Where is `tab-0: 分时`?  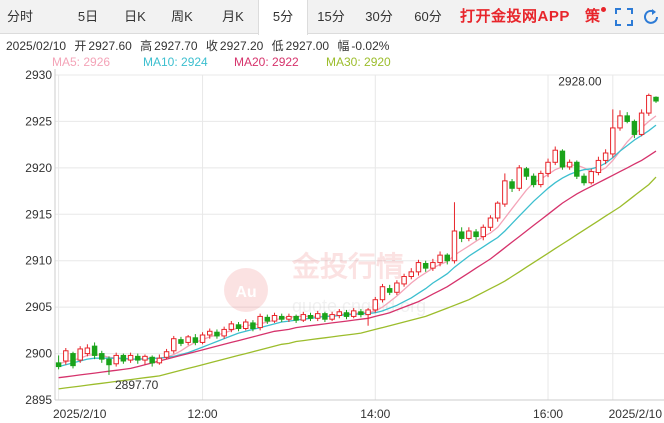 tab-0: 分时 is located at coordinates (19, 16).